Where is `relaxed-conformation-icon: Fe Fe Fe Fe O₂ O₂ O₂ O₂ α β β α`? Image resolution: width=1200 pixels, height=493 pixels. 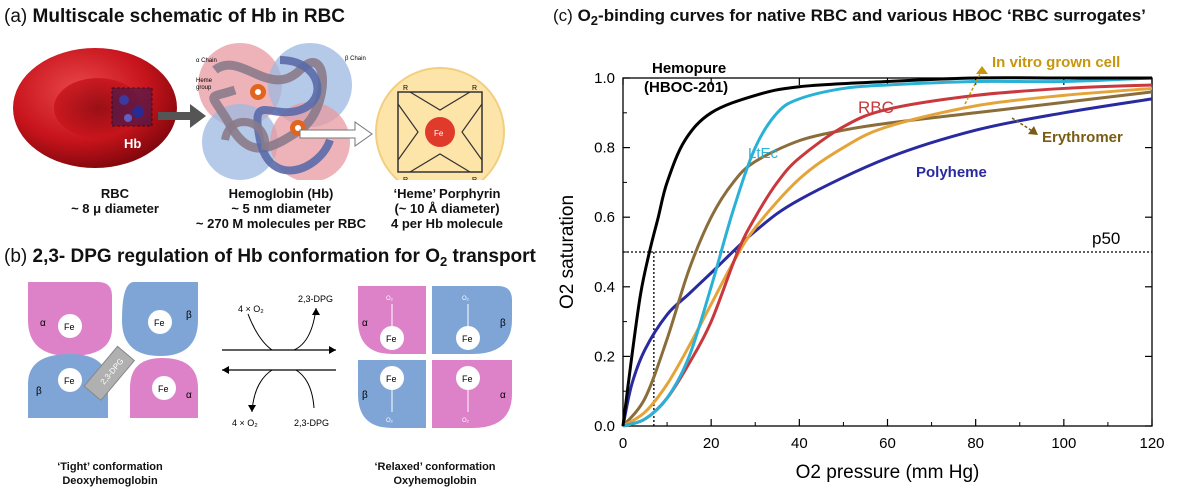
relaxed-conformation-icon: Fe Fe Fe Fe O₂ O₂ O₂ O₂ α β β α is located at coordinates (435, 357).